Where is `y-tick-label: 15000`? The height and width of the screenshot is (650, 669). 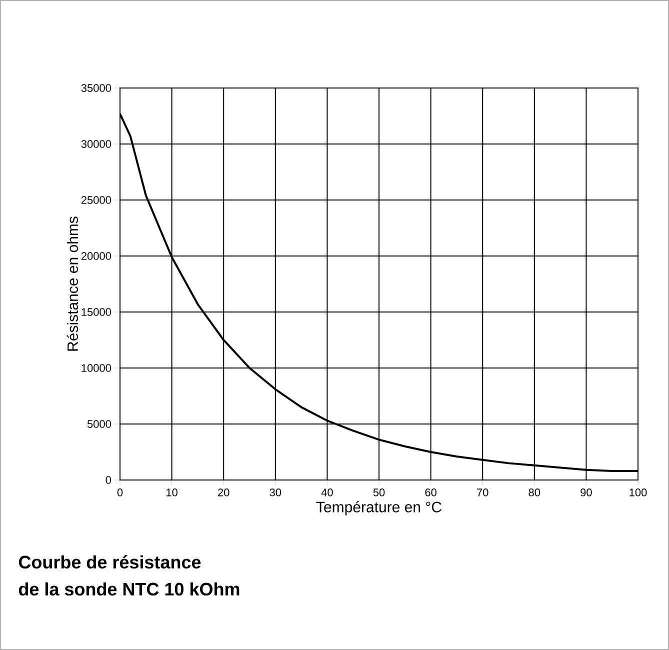 y-tick-label: 15000 is located at coordinates (97, 312).